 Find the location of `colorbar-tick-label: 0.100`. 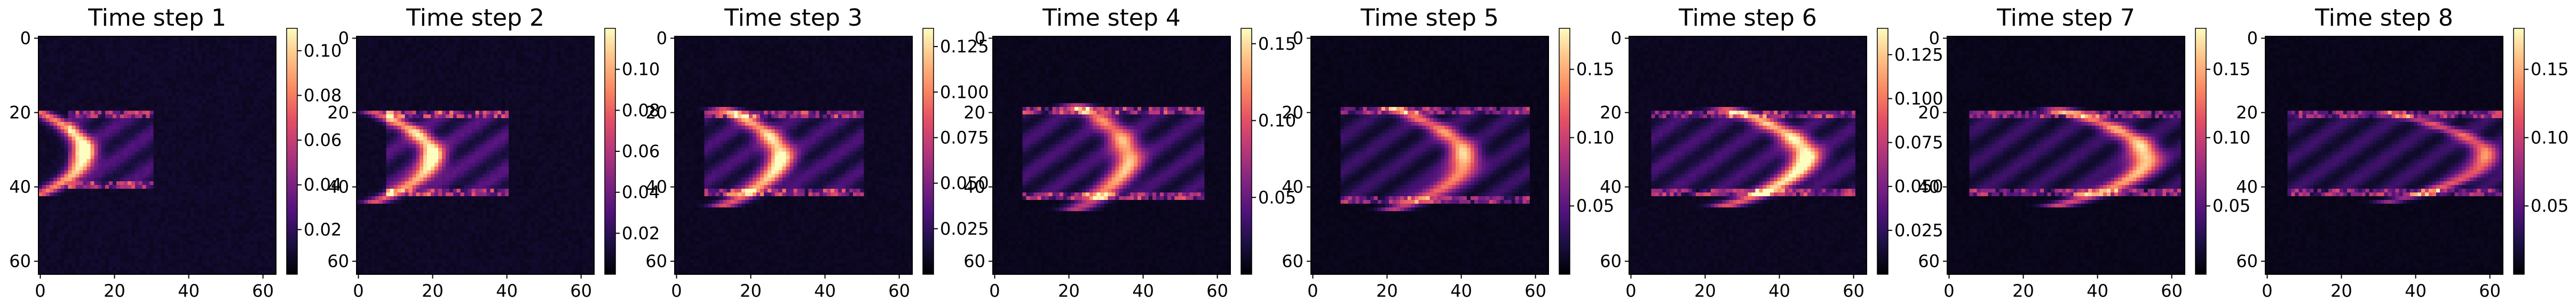

colorbar-tick-label: 0.100 is located at coordinates (964, 92).